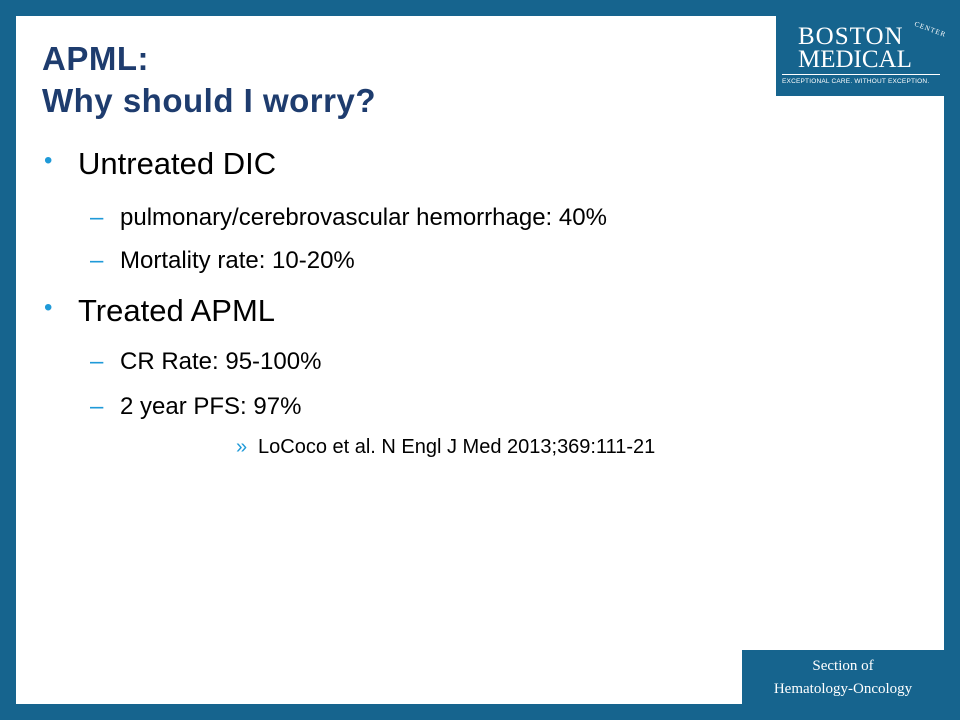 This screenshot has height=720, width=960. What do you see at coordinates (930, 29) in the screenshot?
I see `logo-center-text: CENTER` at bounding box center [930, 29].